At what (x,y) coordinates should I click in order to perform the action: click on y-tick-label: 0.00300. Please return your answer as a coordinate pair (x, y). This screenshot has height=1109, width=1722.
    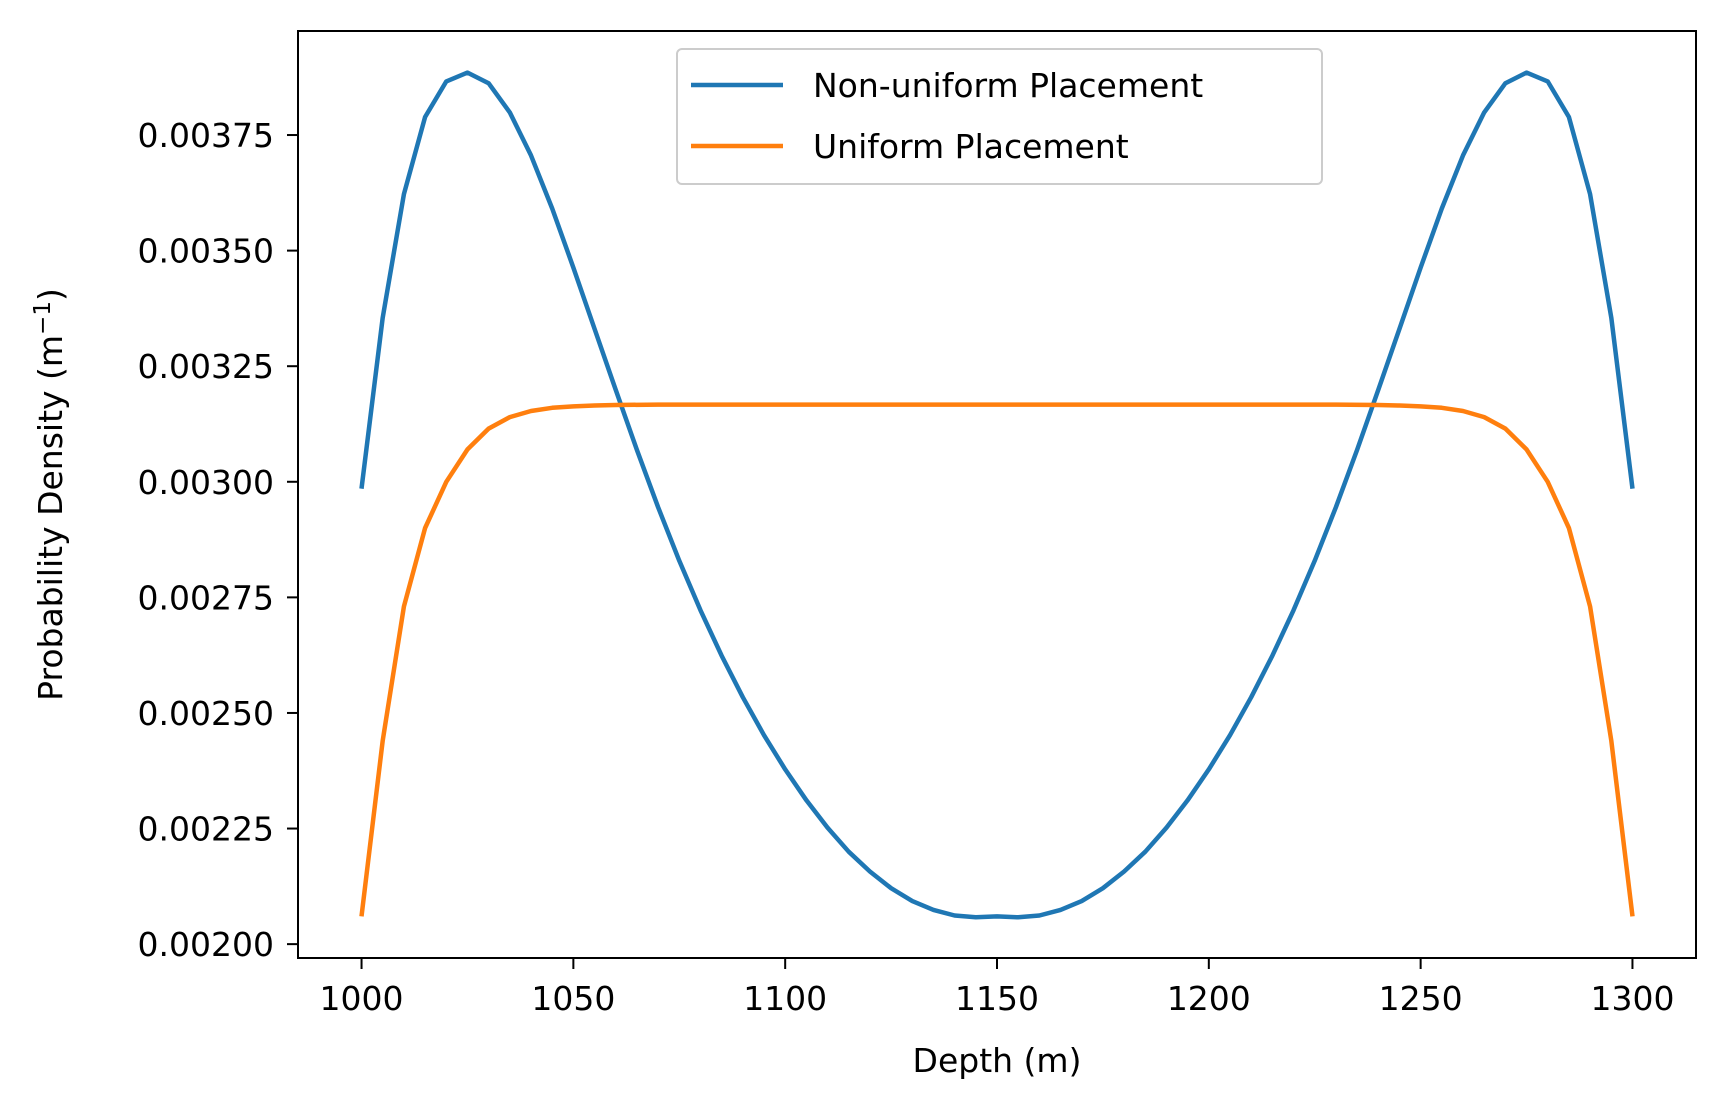
    Looking at the image, I should click on (206, 482).